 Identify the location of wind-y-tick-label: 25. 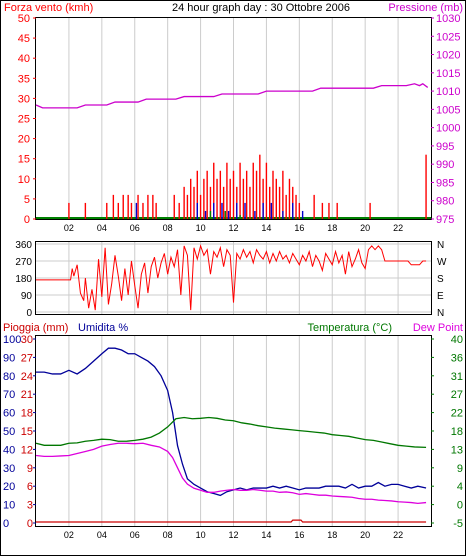
(24, 120).